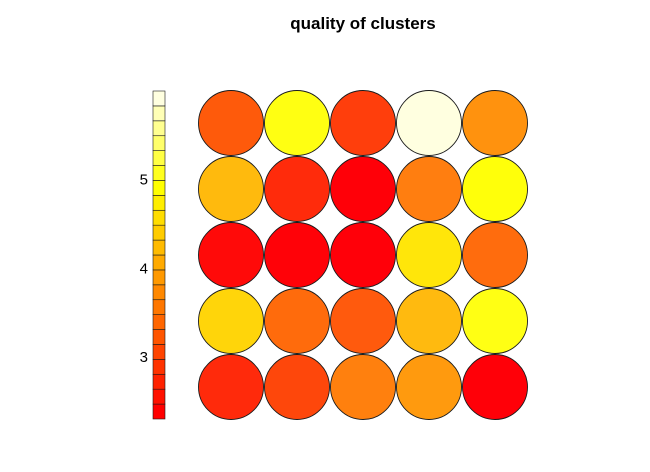 Image resolution: width=650 pixels, height=472 pixels. I want to click on colorbar-tick-label: 4, so click(144, 268).